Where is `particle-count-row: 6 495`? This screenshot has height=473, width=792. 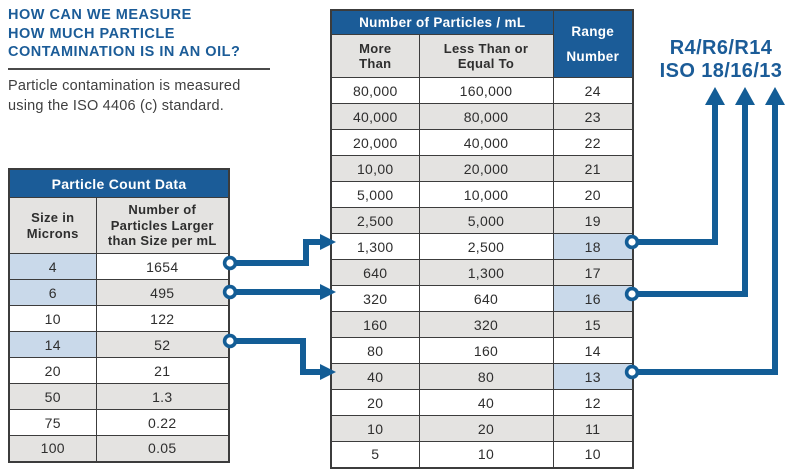 particle-count-row: 6 495 is located at coordinates (119, 292).